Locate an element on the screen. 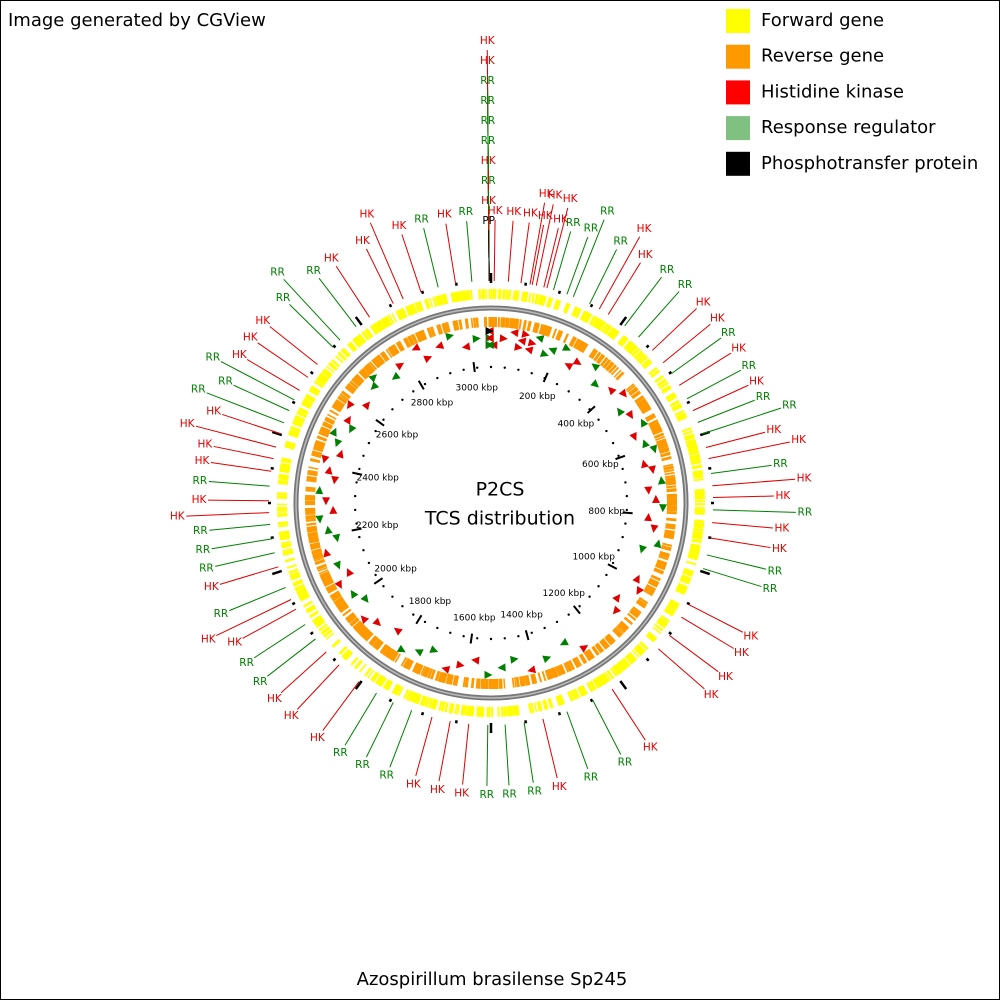 The width and height of the screenshot is (1000, 1000). credit: Image generated by CGView is located at coordinates (137, 20).